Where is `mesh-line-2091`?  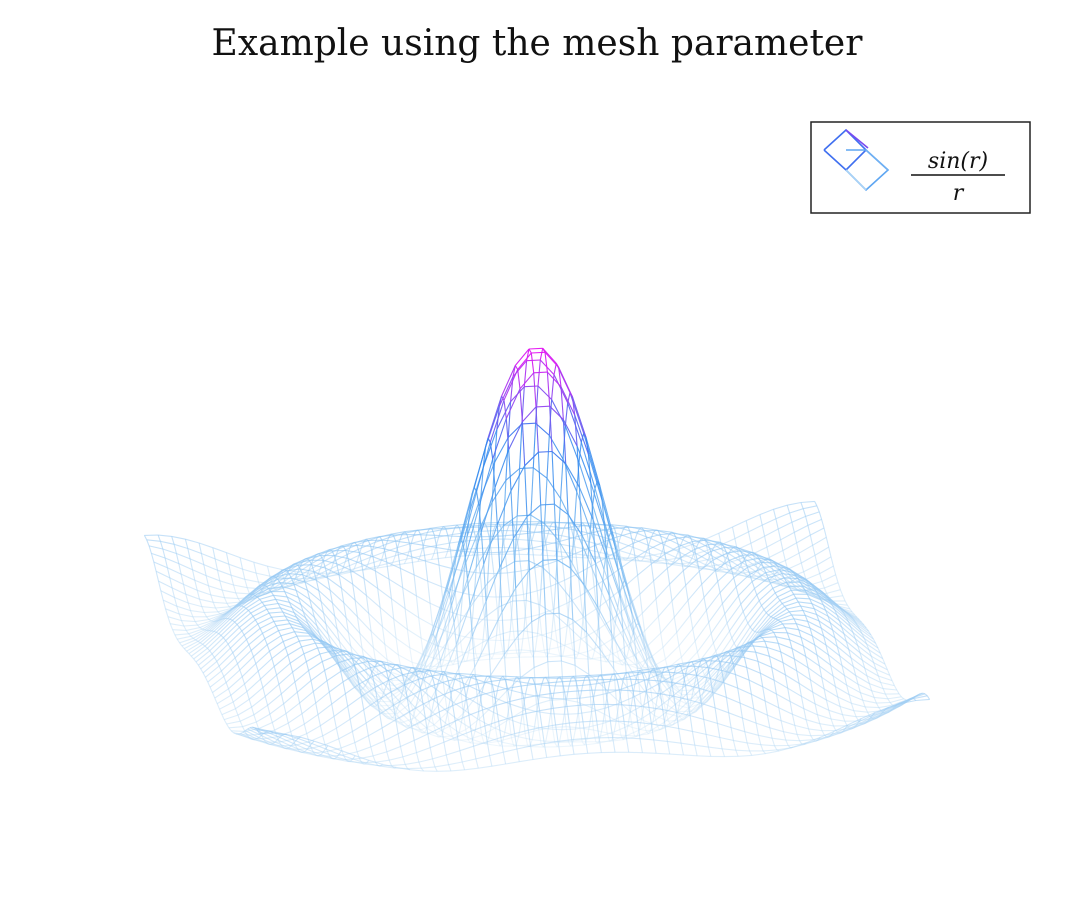 mesh-line-2091 is located at coordinates (866, 634).